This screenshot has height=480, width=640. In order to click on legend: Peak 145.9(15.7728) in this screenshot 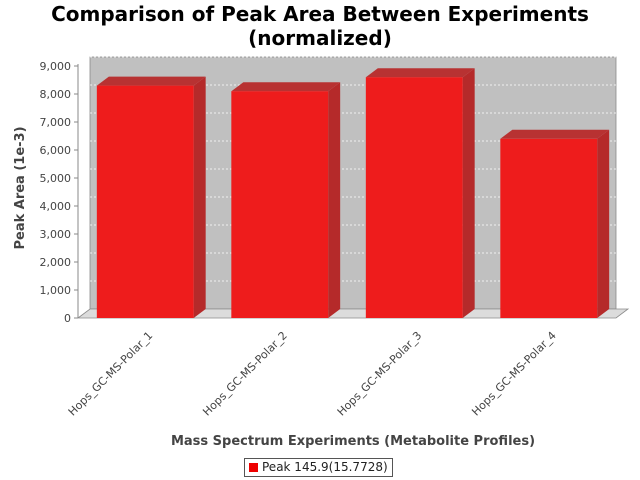, I will do `click(318, 467)`.